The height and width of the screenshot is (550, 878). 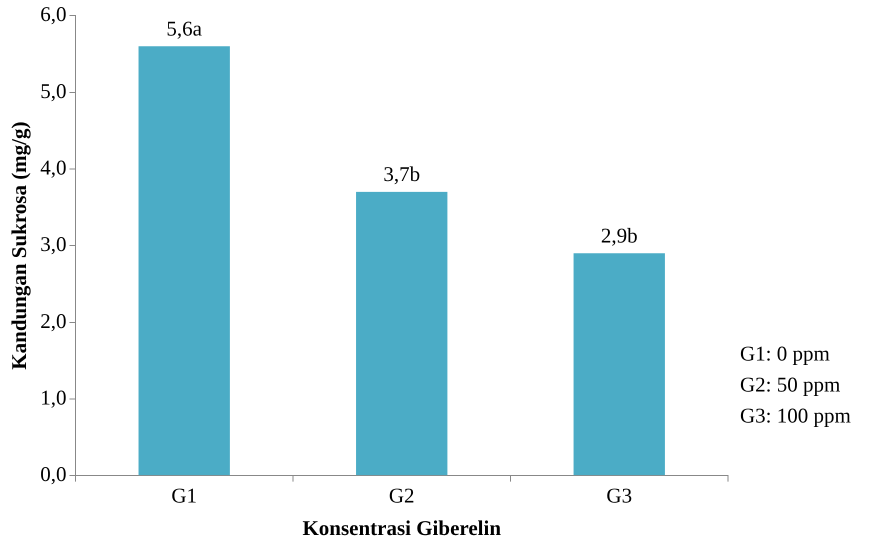 I want to click on x-tick-label: G3, so click(x=619, y=496).